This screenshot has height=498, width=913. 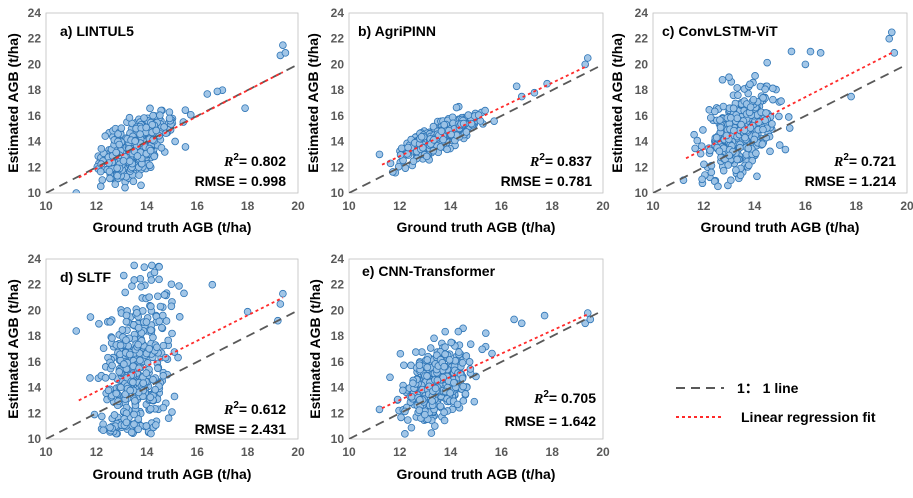 I want to click on y-tick-label: 10, so click(x=35, y=439).